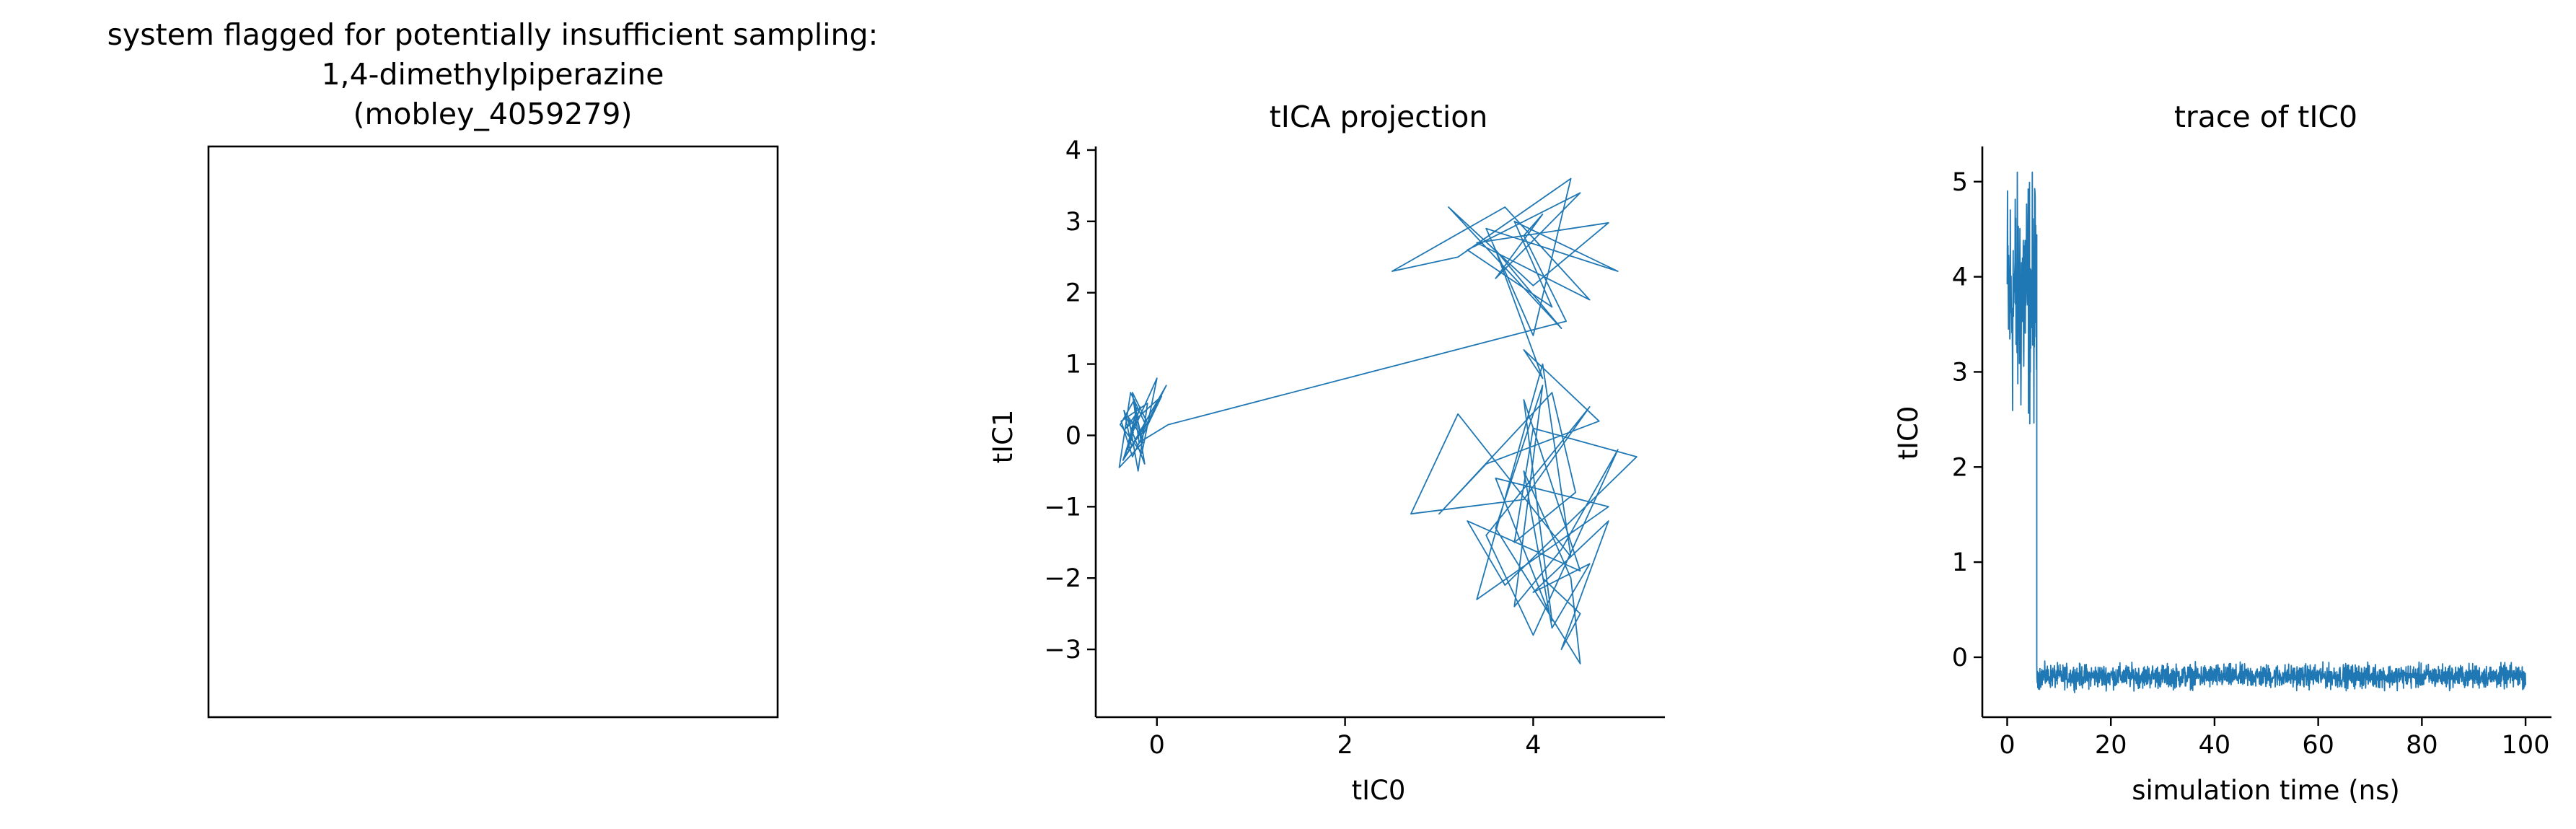 This screenshot has width=2576, height=829. Describe the element at coordinates (492, 74) in the screenshot. I see `panel1-title-line-2: 1,4-dimethylpiperazine` at that location.